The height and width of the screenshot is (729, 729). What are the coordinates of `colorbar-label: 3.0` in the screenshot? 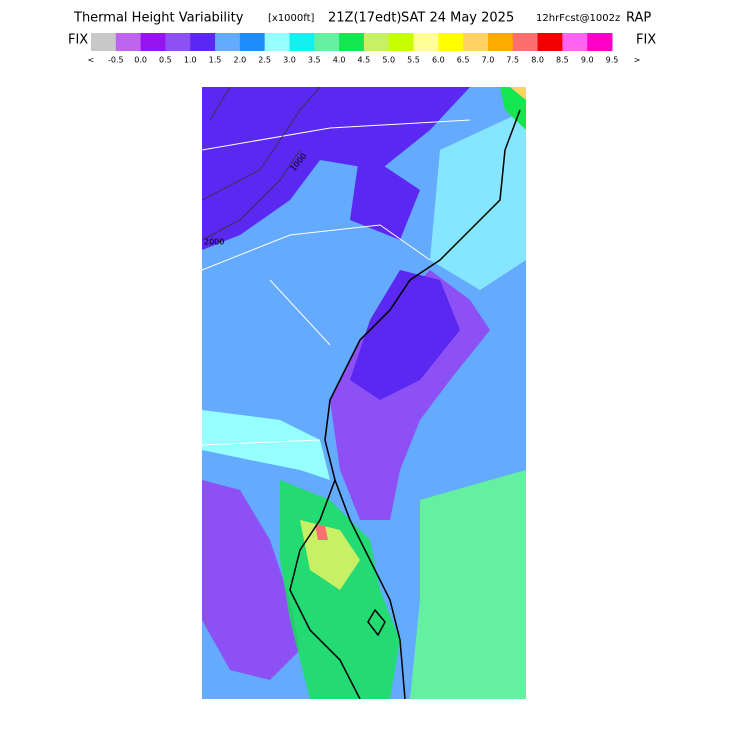 It's located at (289, 60).